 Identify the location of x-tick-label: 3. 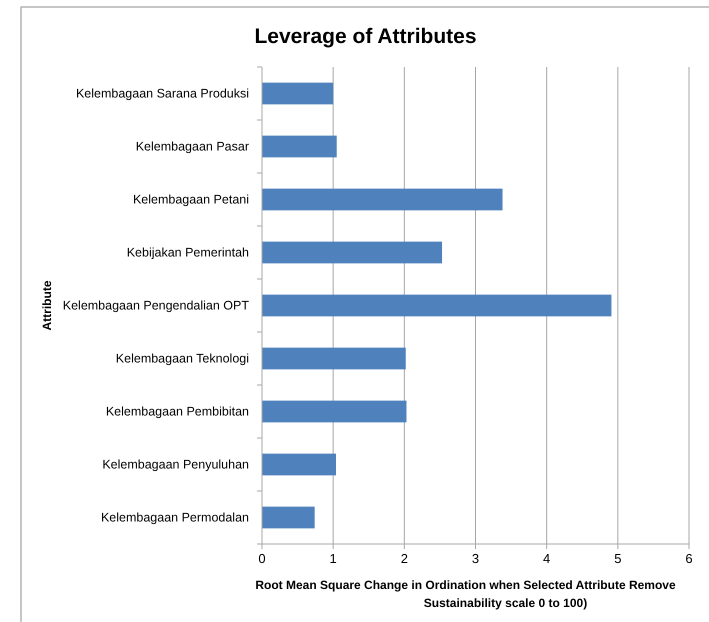
(476, 558).